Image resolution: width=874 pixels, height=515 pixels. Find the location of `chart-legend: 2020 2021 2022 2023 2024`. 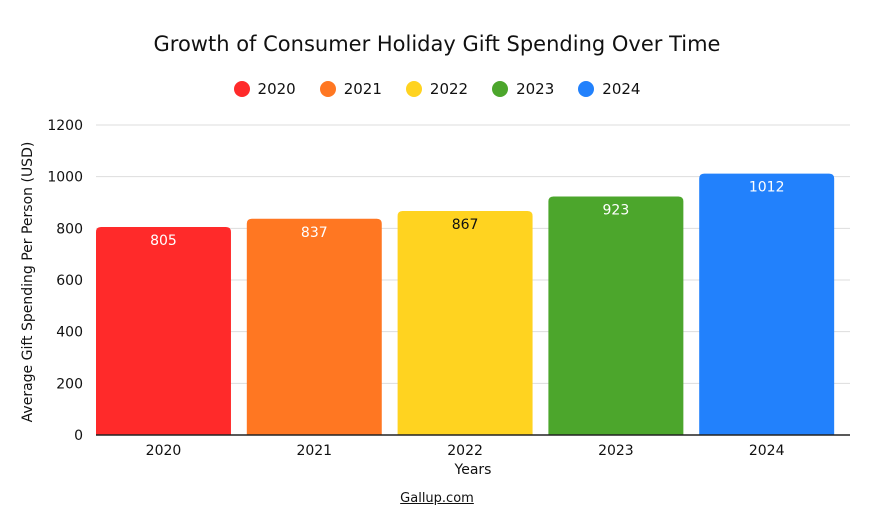

chart-legend: 2020 2021 2022 2023 2024 is located at coordinates (437, 89).